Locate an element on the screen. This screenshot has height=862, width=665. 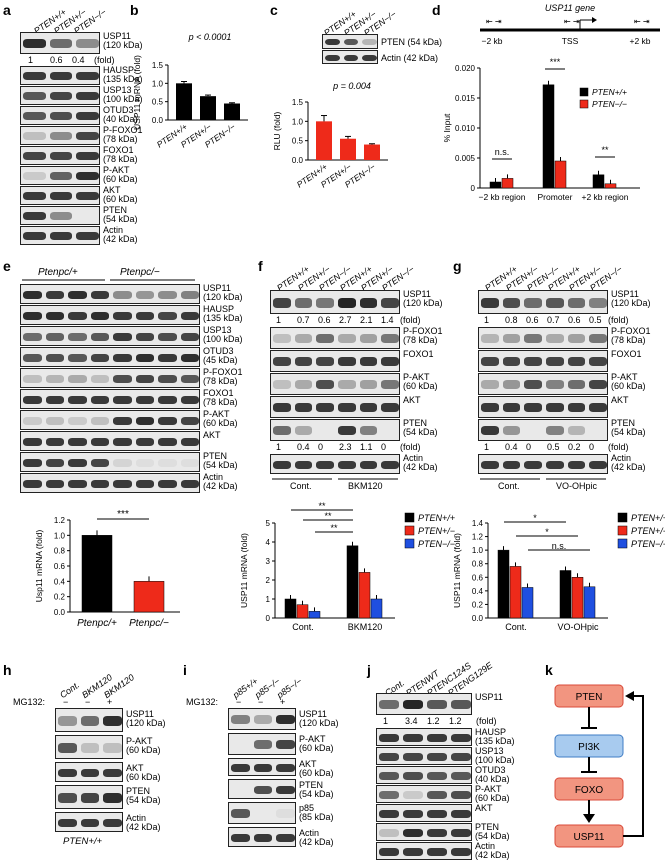
panel-i-blot-p-akt is located at coordinates (262, 744).